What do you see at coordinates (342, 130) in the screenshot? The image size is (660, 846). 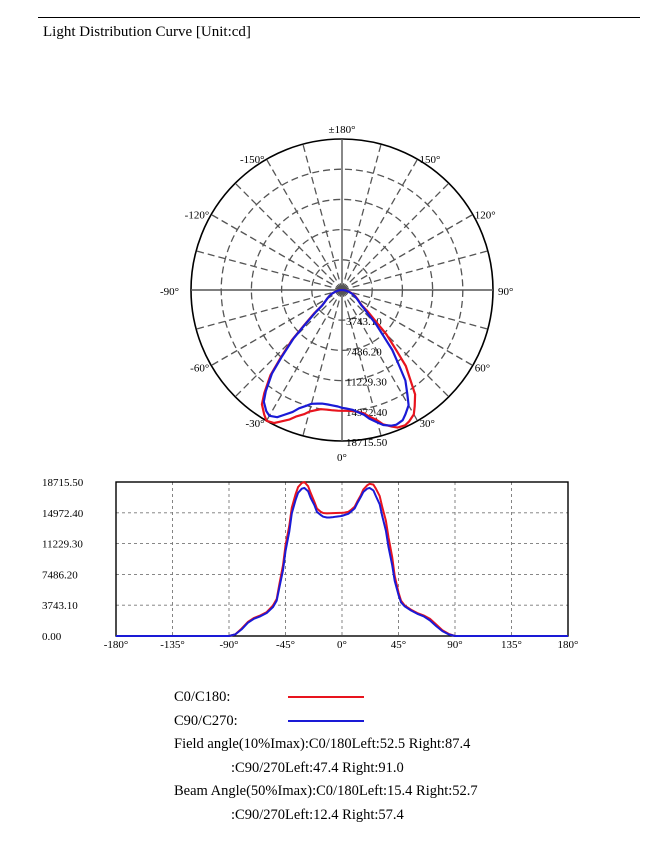 I see `polar-angle-label: ±180°` at bounding box center [342, 130].